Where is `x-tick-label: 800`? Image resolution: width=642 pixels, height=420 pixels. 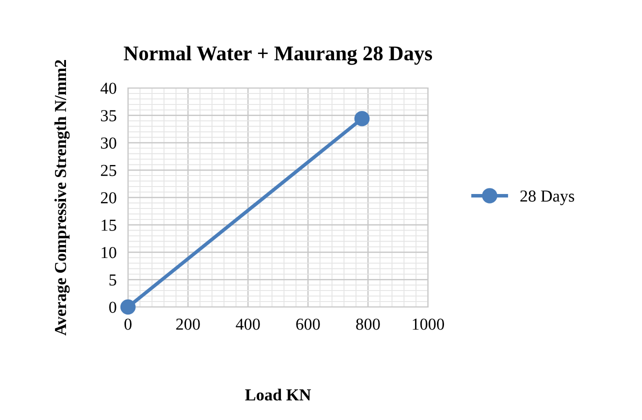
x-tick-label: 800 is located at coordinates (368, 324).